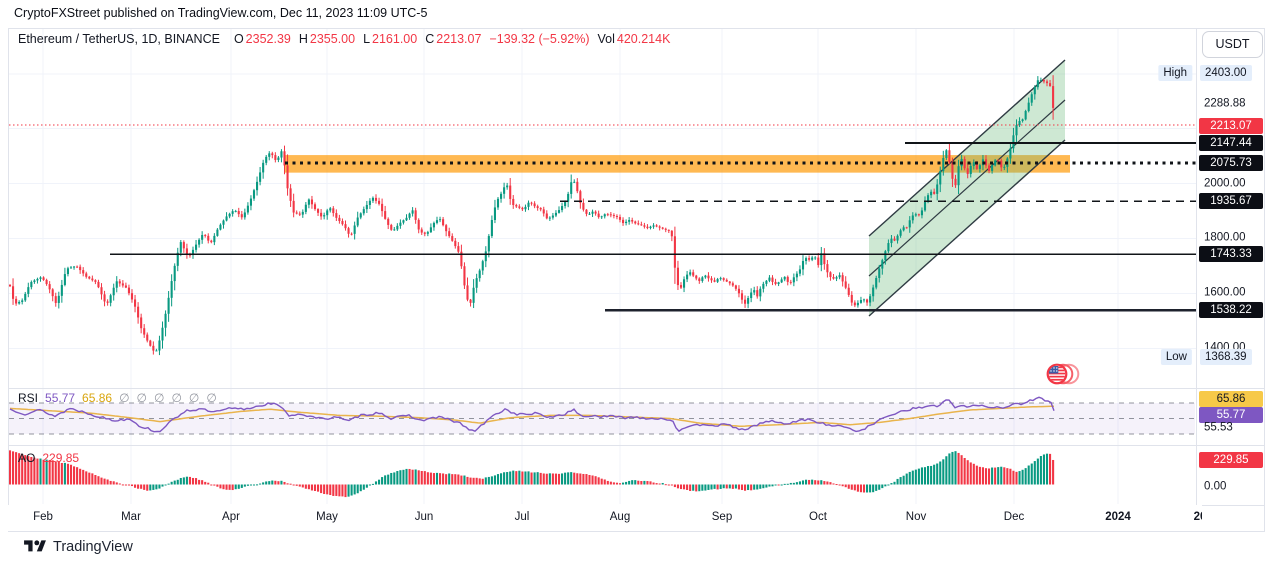 This screenshot has width=1273, height=568. I want to click on time-axis-label: Oct, so click(818, 517).